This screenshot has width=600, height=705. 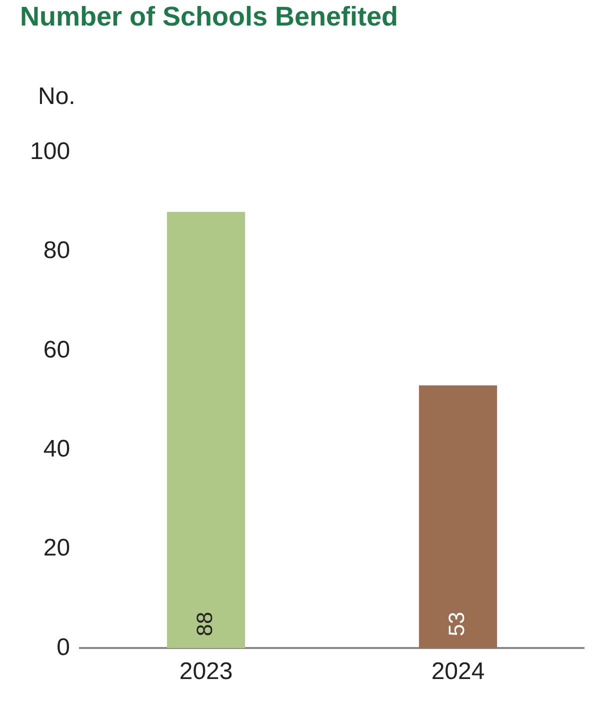 I want to click on data-label: 88, so click(x=205, y=624).